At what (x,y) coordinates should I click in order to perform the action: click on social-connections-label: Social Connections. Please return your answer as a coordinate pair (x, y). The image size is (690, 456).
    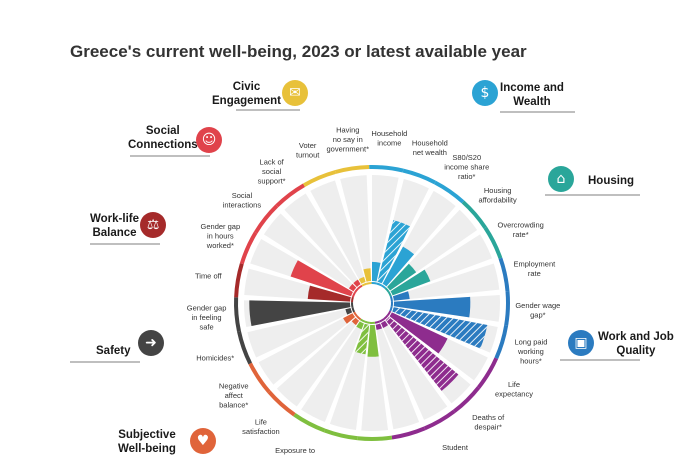
    Looking at the image, I should click on (163, 138).